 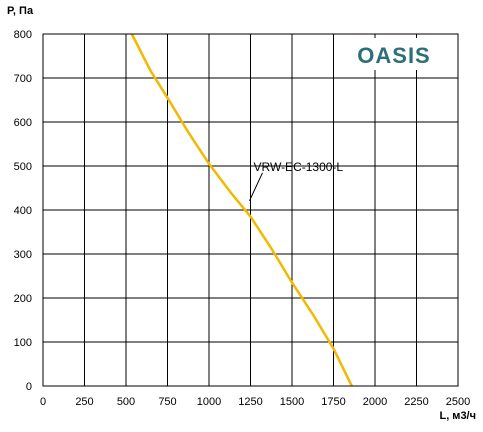 I want to click on x-tick-label: 1500, so click(x=292, y=402).